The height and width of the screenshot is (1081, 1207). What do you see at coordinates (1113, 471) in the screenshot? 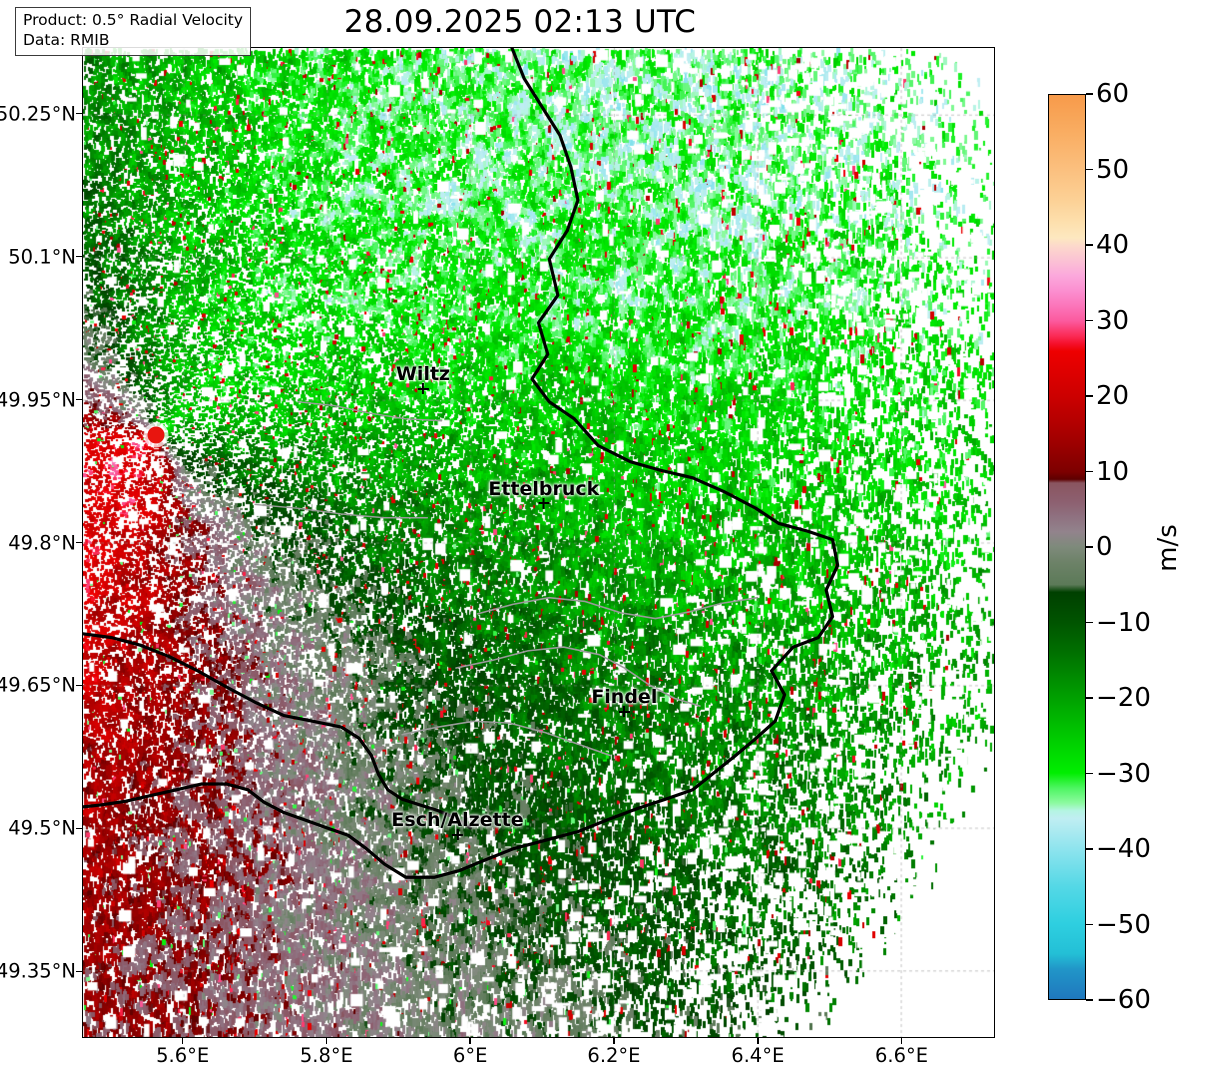
I see `colorbar-tick-label: 10` at bounding box center [1113, 471].